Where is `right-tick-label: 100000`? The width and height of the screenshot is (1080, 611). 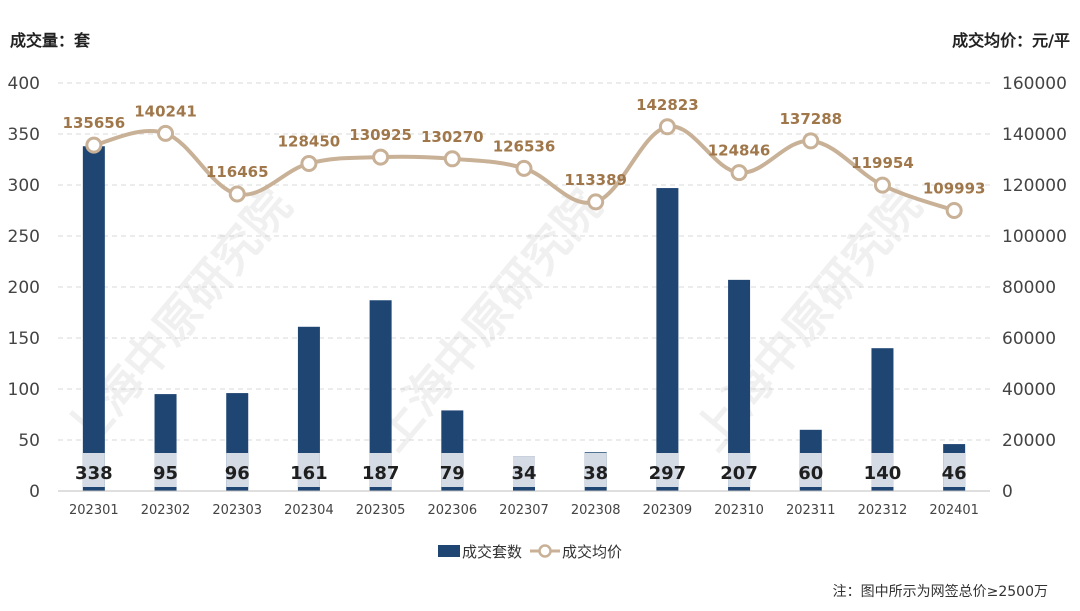
right-tick-label: 100000 is located at coordinates (1034, 237).